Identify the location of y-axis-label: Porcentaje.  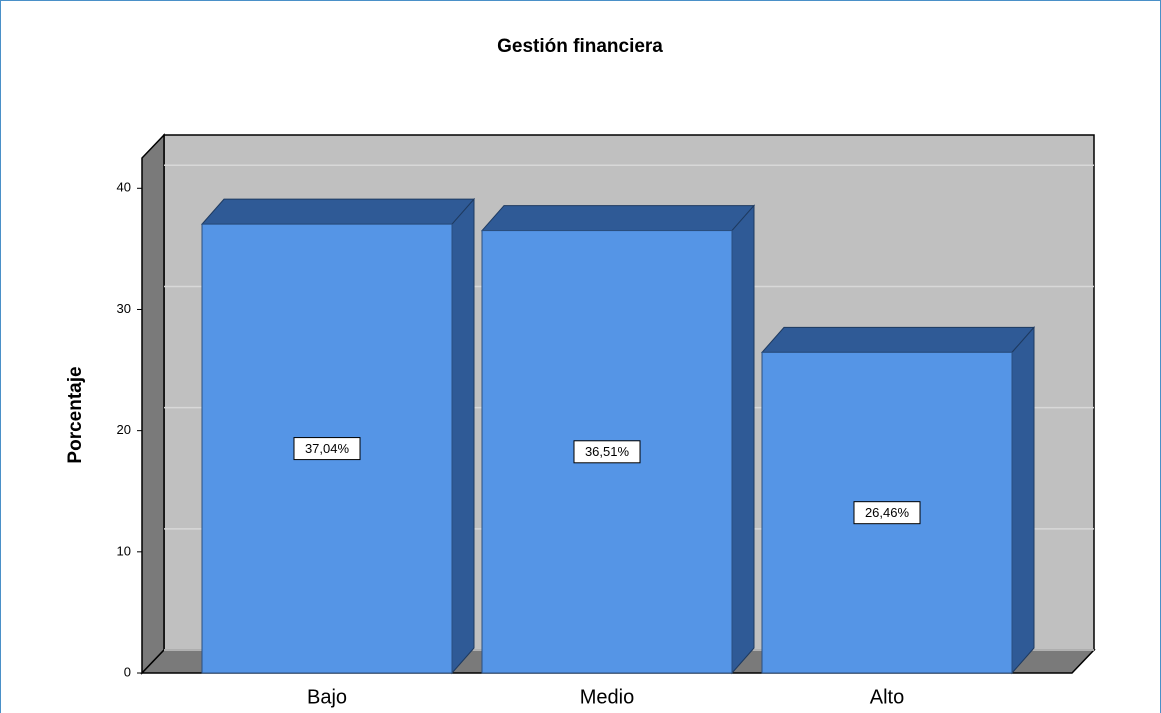
(75, 414).